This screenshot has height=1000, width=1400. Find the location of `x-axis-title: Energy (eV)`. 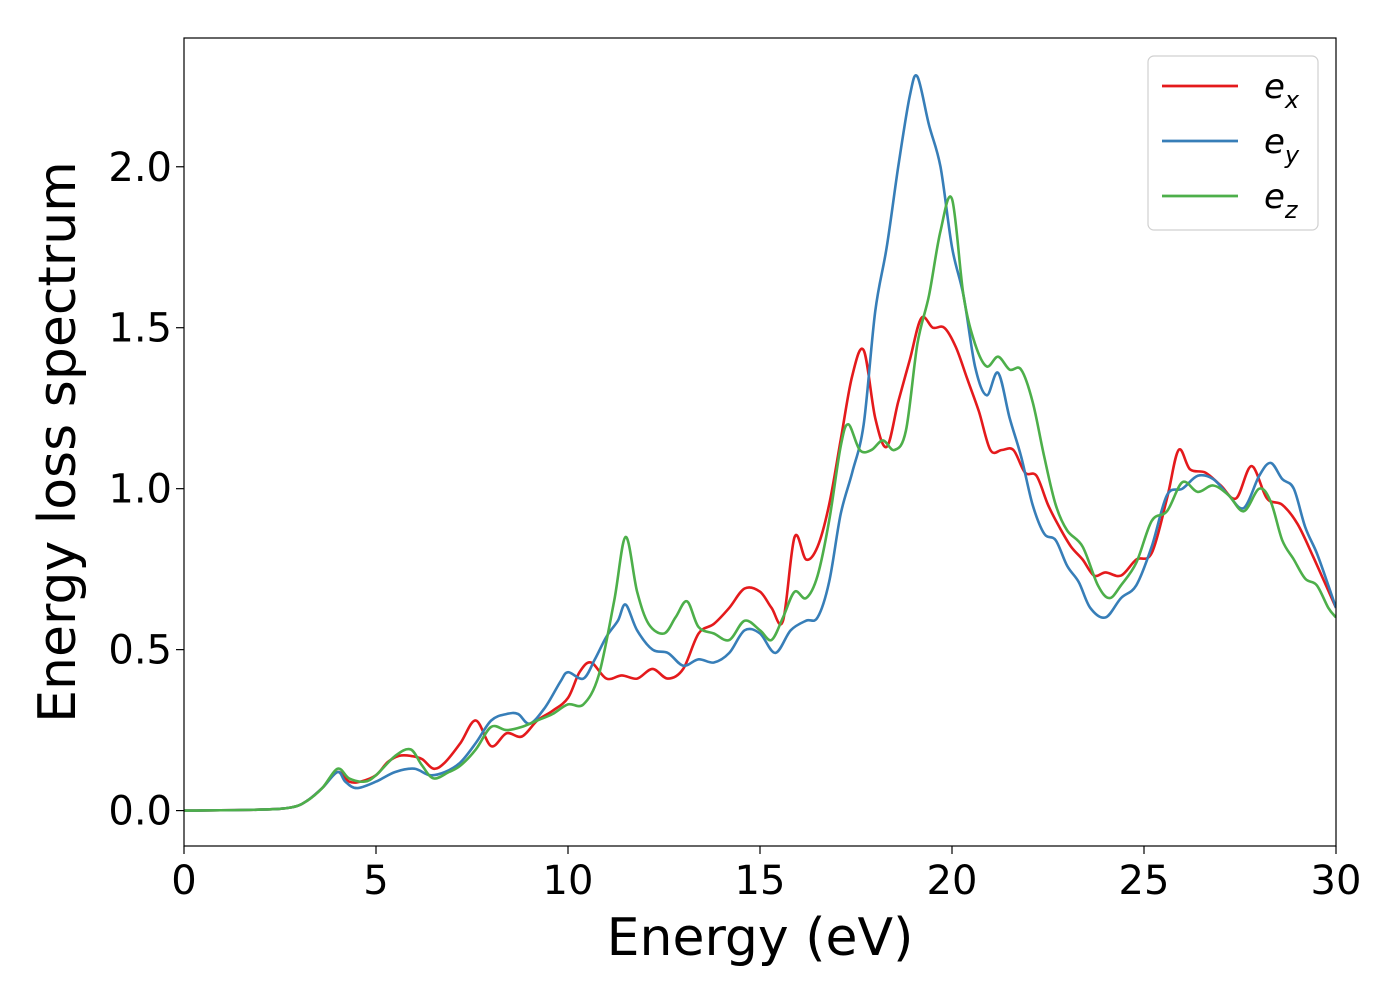

x-axis-title: Energy (eV) is located at coordinates (760, 938).